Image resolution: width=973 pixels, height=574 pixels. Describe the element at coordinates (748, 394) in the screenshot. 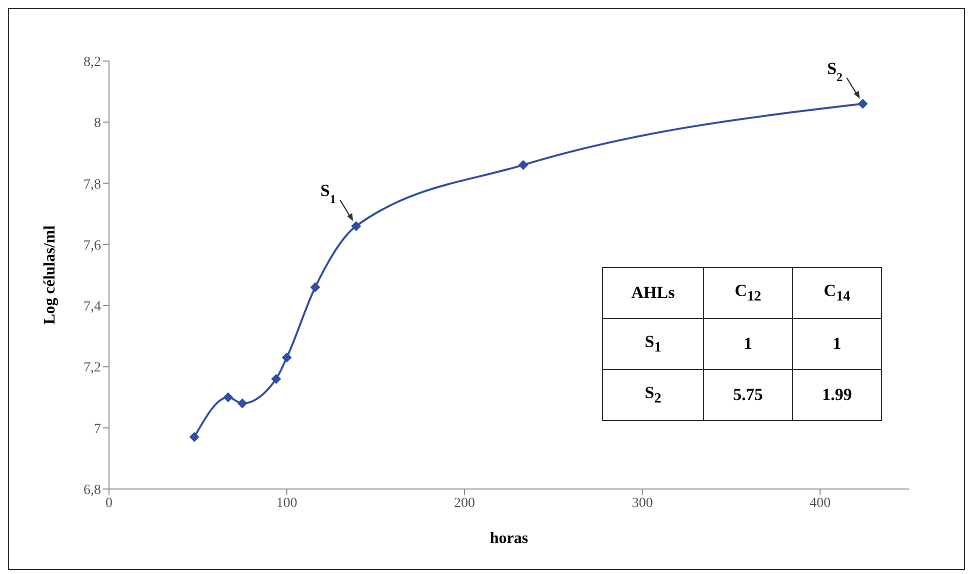

I see `text: 5.75` at that location.